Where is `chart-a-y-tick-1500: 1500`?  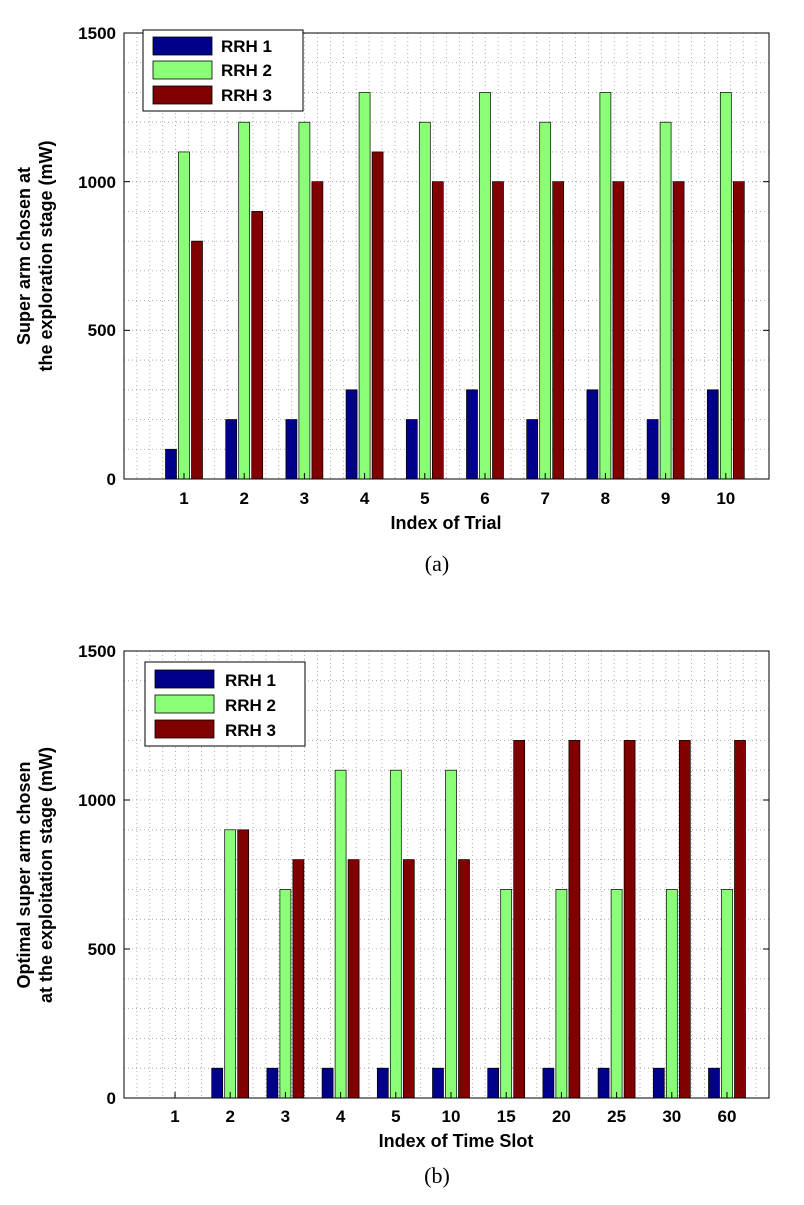 chart-a-y-tick-1500: 1500 is located at coordinates (97, 33).